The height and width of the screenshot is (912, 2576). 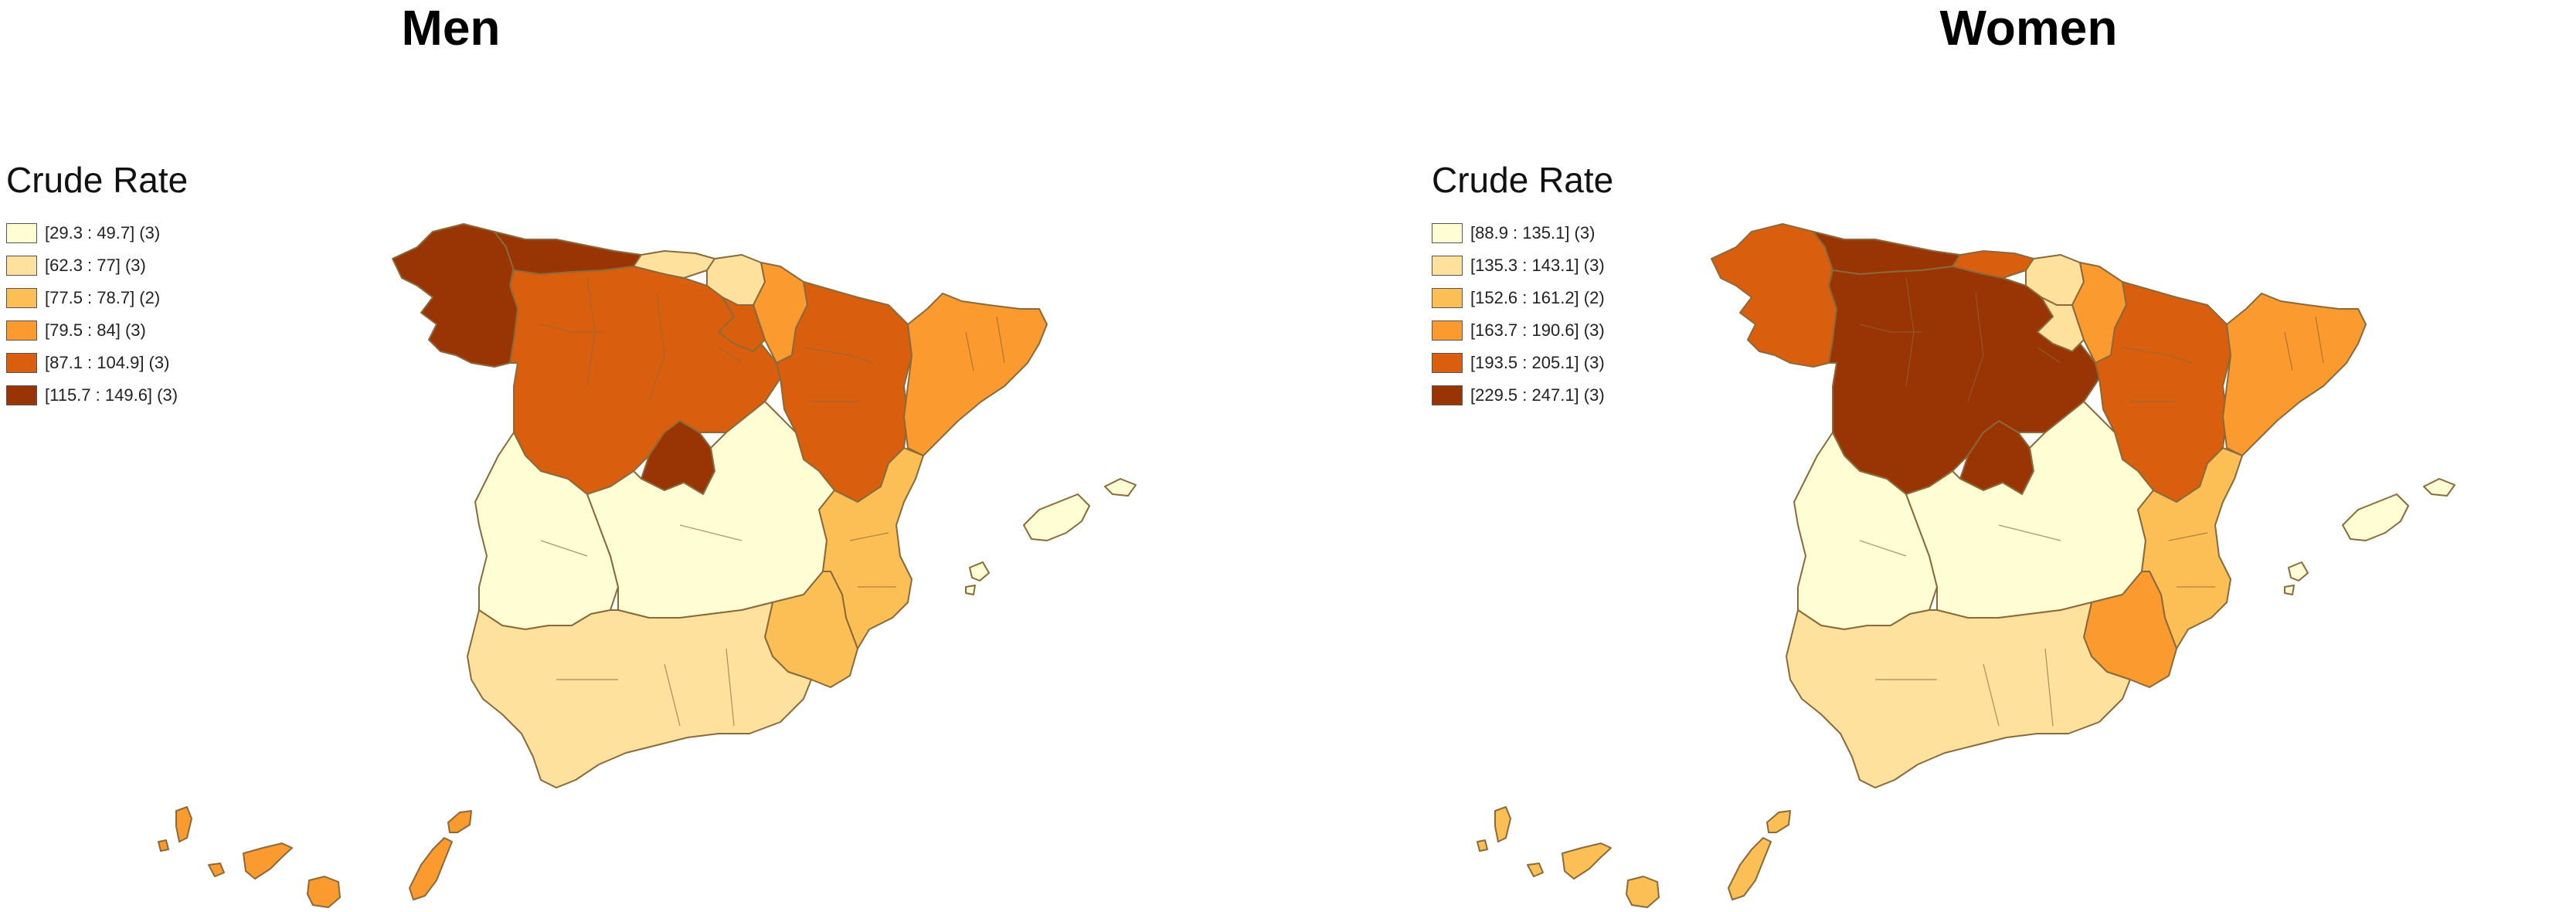 I want to click on men-legend-item: [115.7 : 149.6] (3), so click(x=97, y=395).